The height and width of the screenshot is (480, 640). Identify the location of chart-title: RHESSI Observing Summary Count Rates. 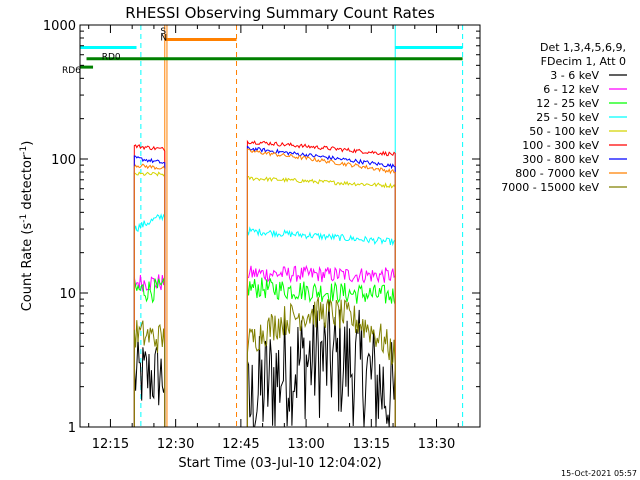
(280, 13).